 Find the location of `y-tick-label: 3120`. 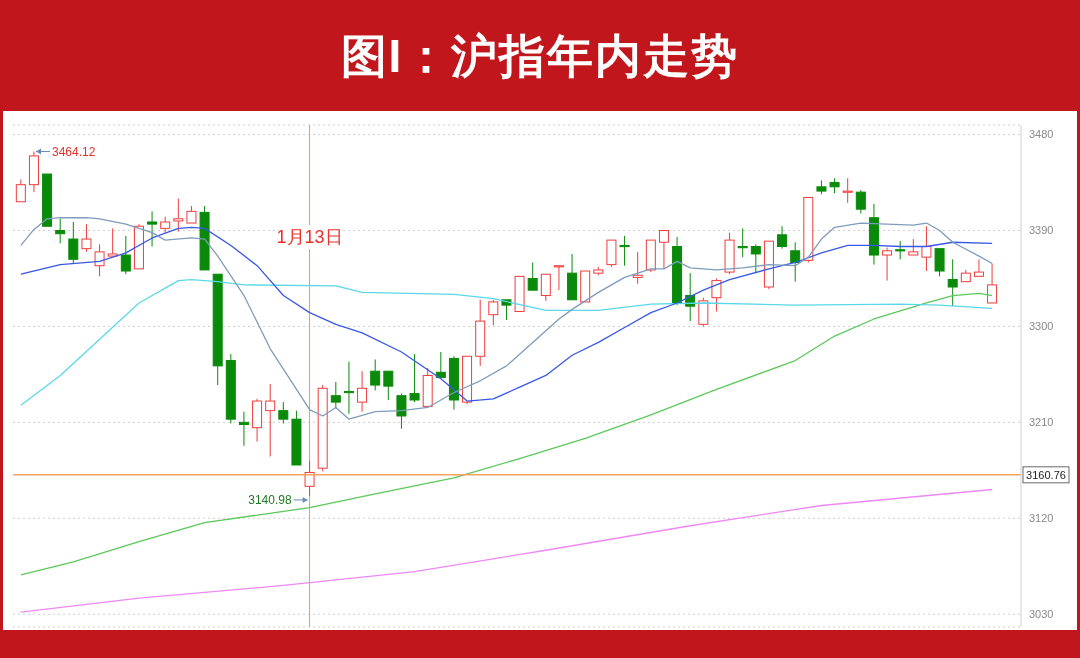

y-tick-label: 3120 is located at coordinates (1041, 518).